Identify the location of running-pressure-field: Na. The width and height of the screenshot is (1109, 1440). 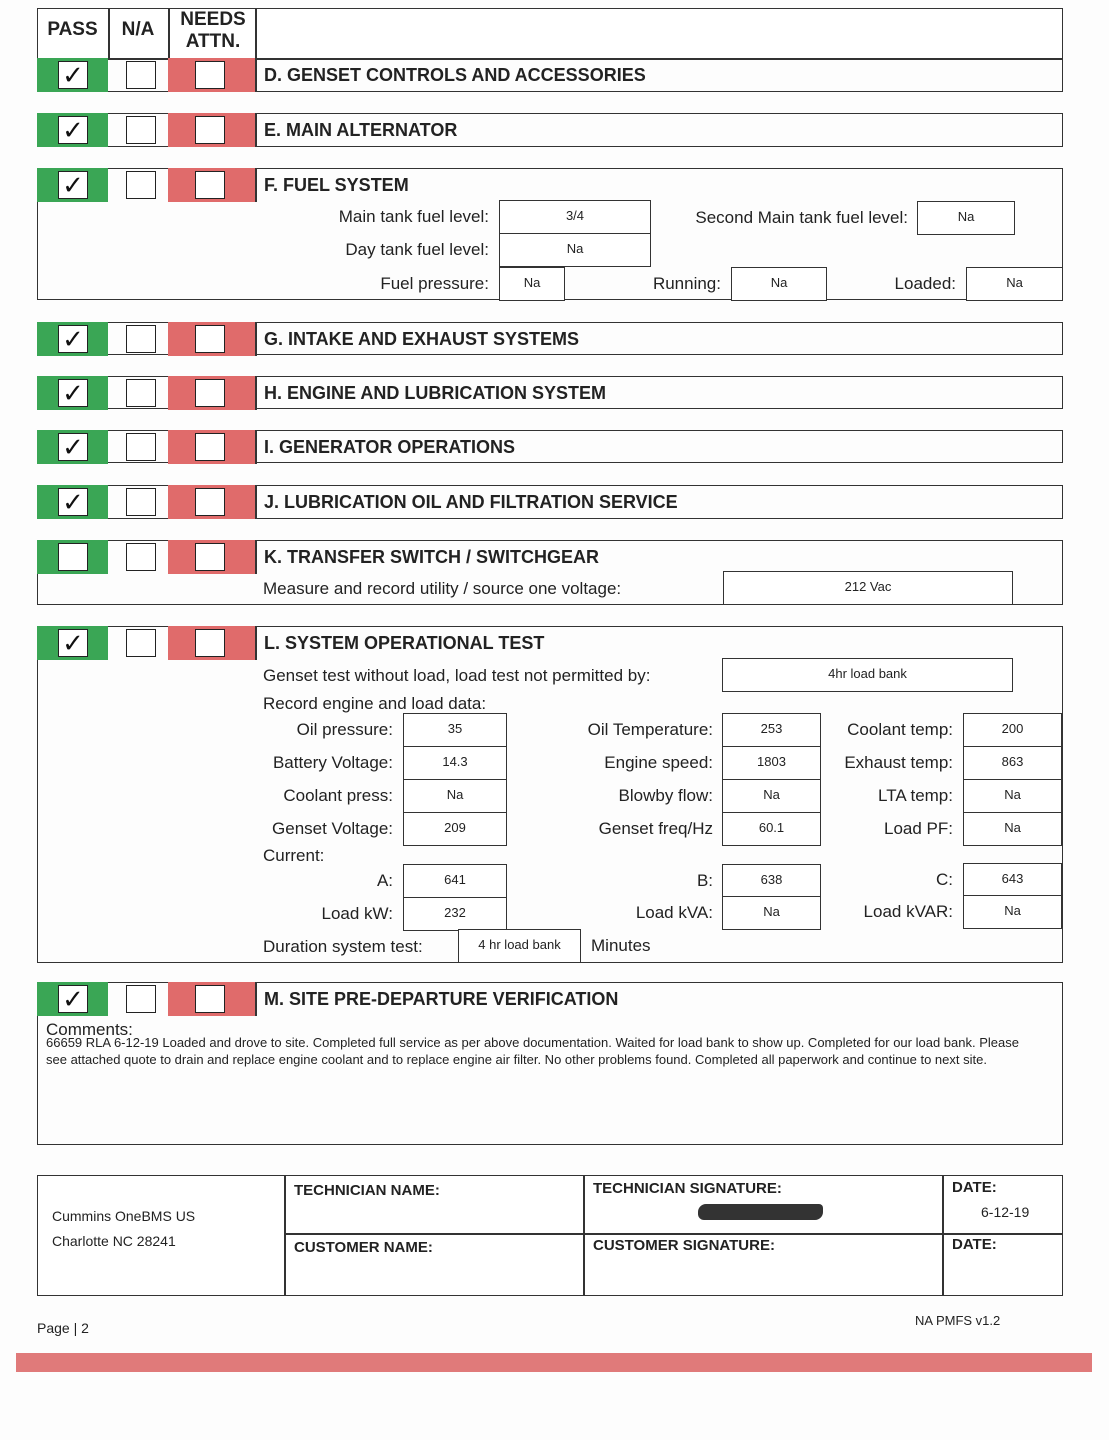
(779, 284).